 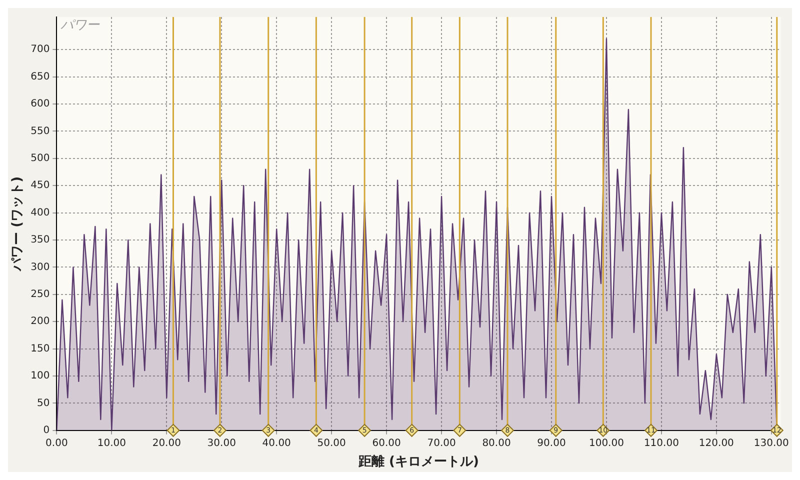 I want to click on y-tick-label: 50, so click(x=43, y=403).